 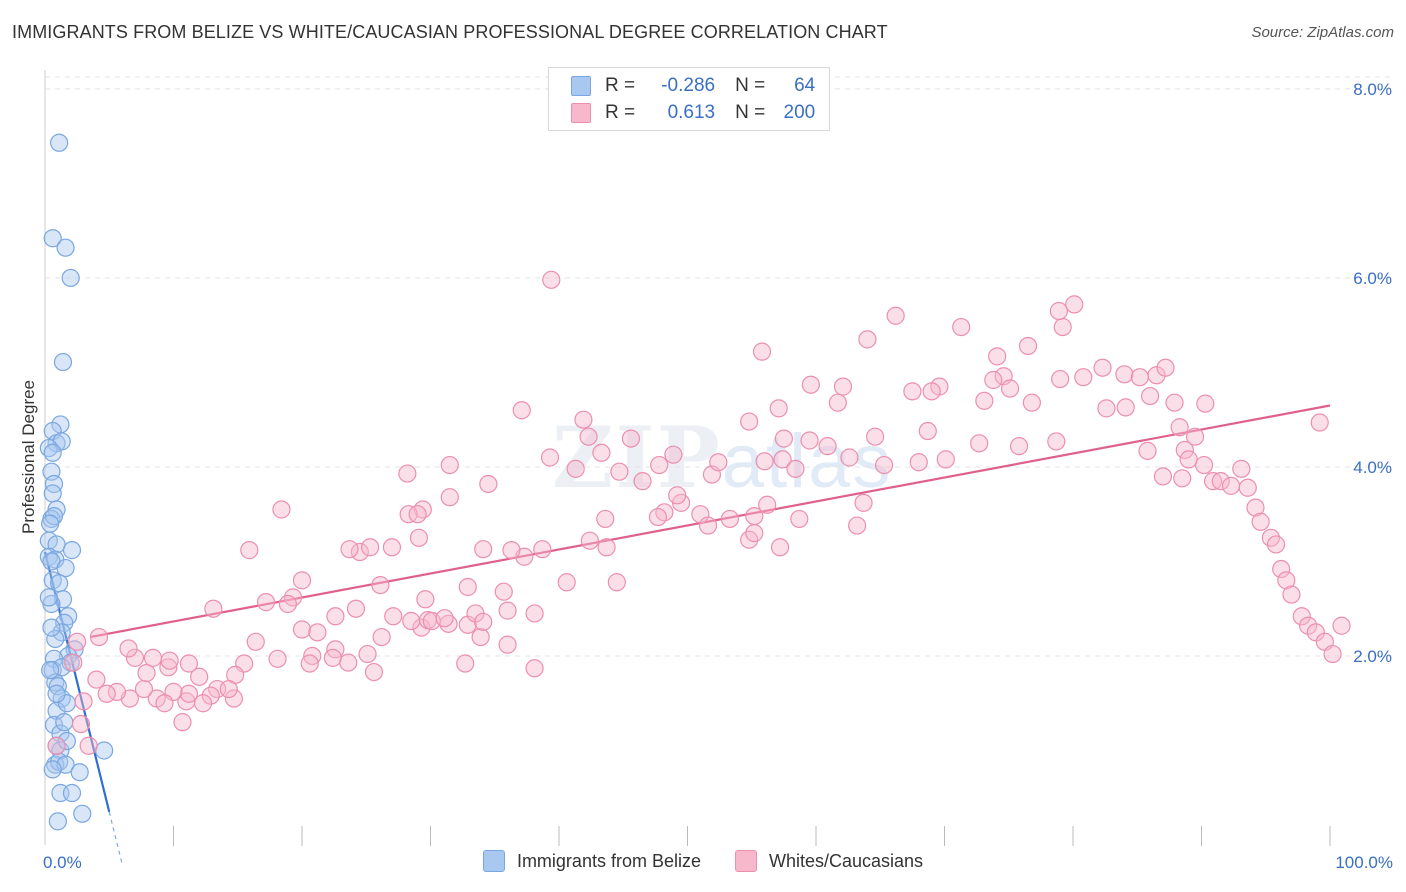 What do you see at coordinates (493, 861) in the screenshot?
I see `series-swatch-belize` at bounding box center [493, 861].